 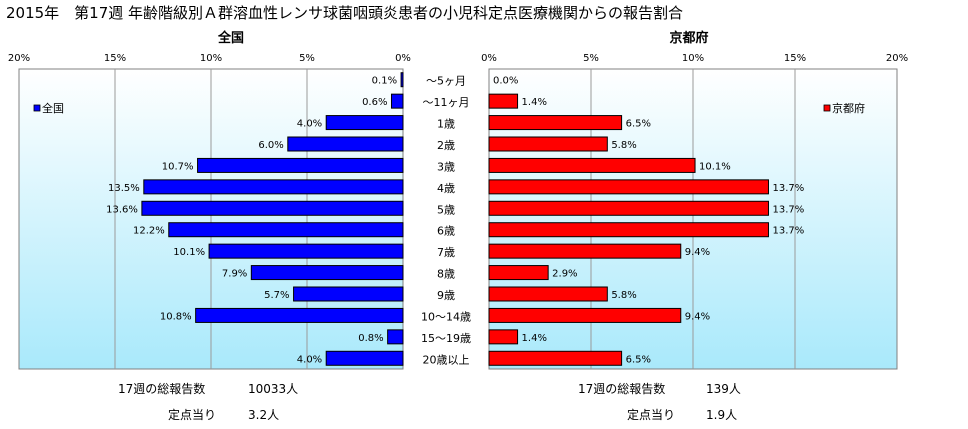 I want to click on data-label: 0.0%, so click(x=505, y=81).